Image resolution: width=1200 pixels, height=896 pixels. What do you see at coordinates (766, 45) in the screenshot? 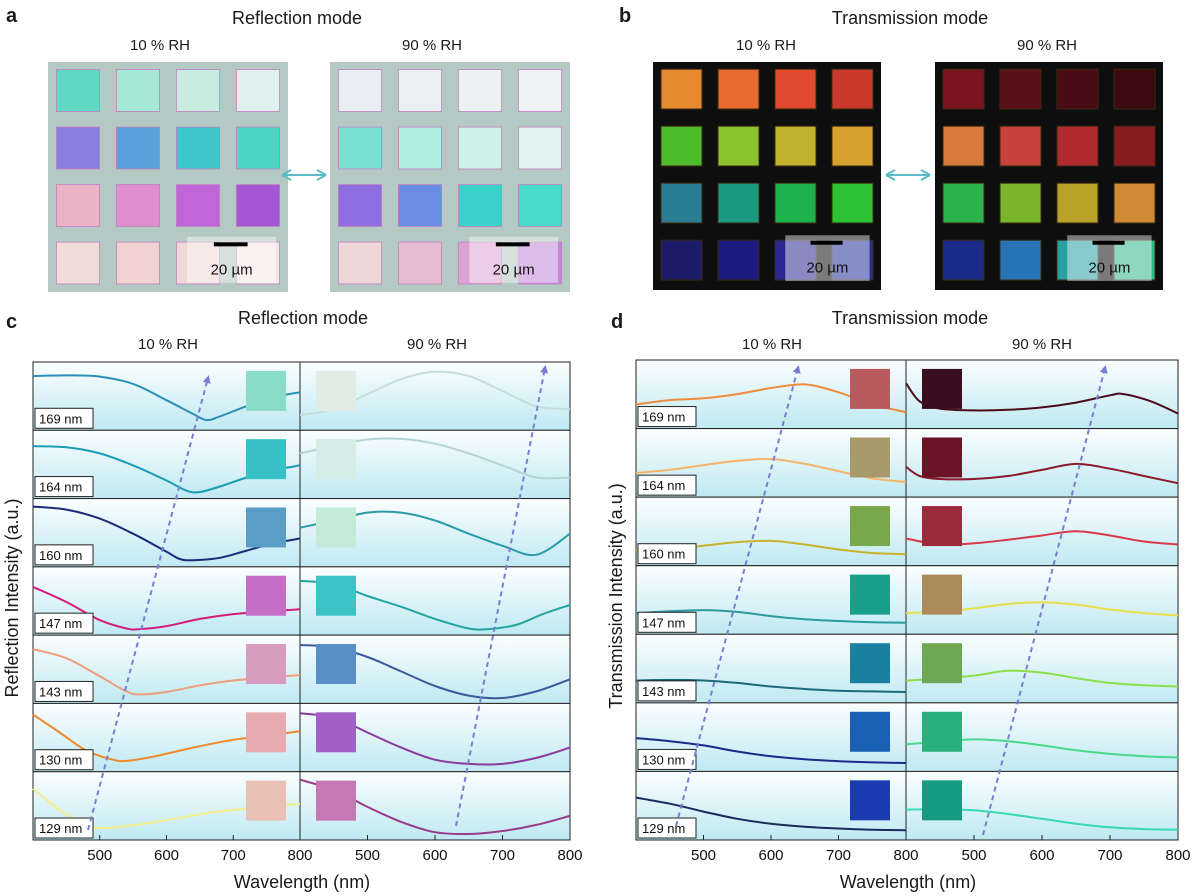
I see `panel-b-left-label: 10 % RH` at bounding box center [766, 45].